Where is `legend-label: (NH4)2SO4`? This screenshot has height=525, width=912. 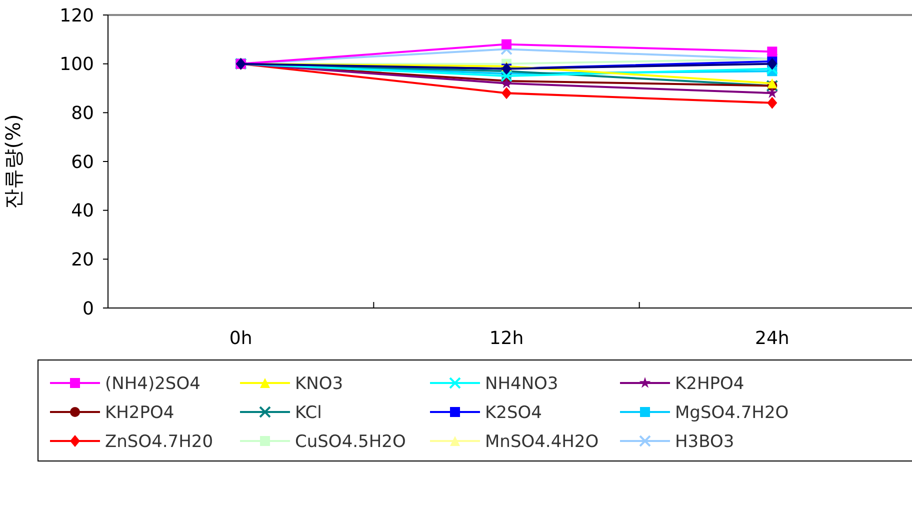
legend-label: (NH4)2SO4 is located at coordinates (152, 384).